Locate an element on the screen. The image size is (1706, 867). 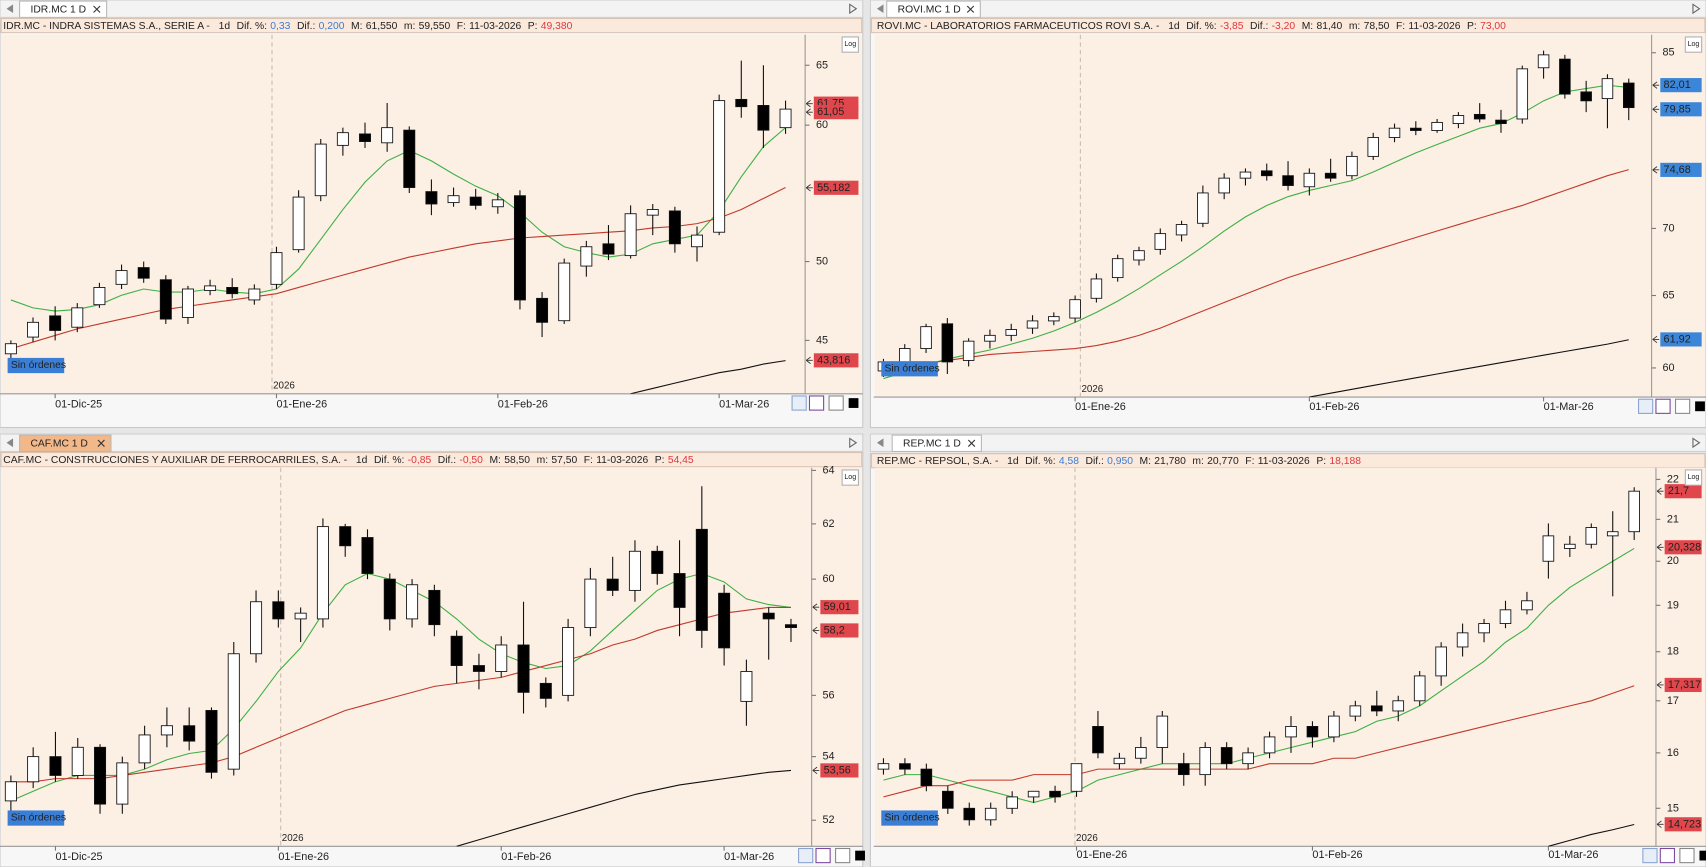
tab-label: IDR.MC 1 D is located at coordinates (58, 9).